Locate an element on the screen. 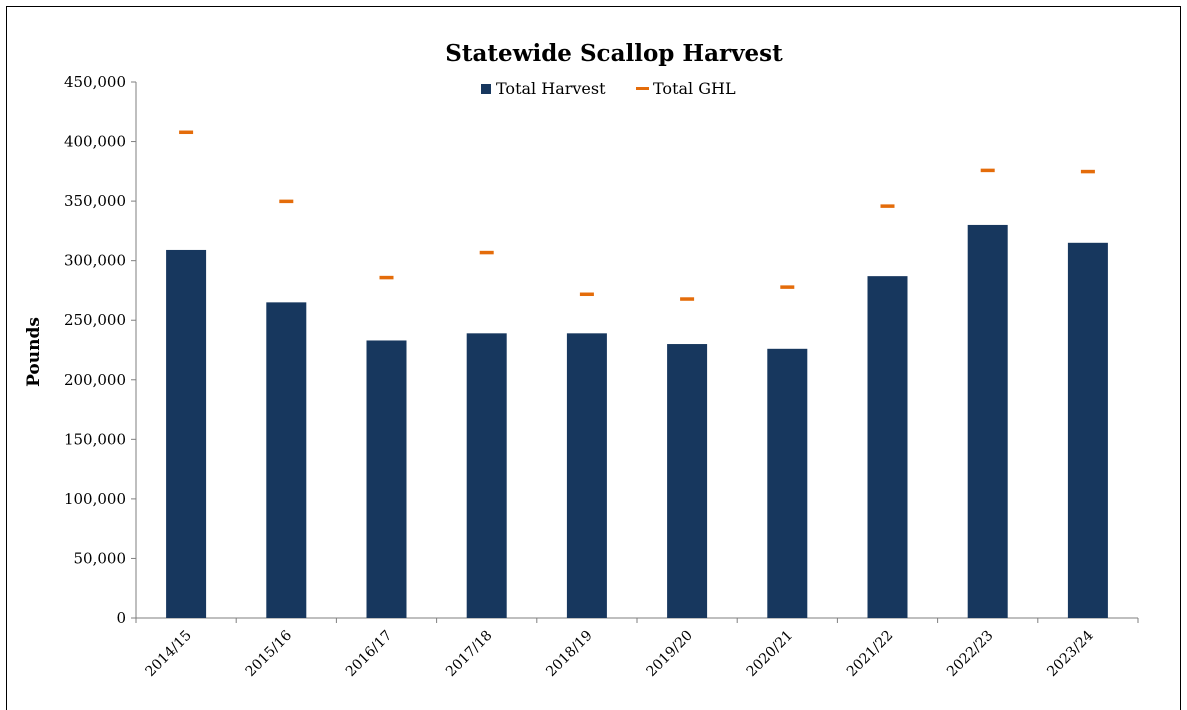 The image size is (1187, 710). x-tick-label: 2022/23 is located at coordinates (970, 654).